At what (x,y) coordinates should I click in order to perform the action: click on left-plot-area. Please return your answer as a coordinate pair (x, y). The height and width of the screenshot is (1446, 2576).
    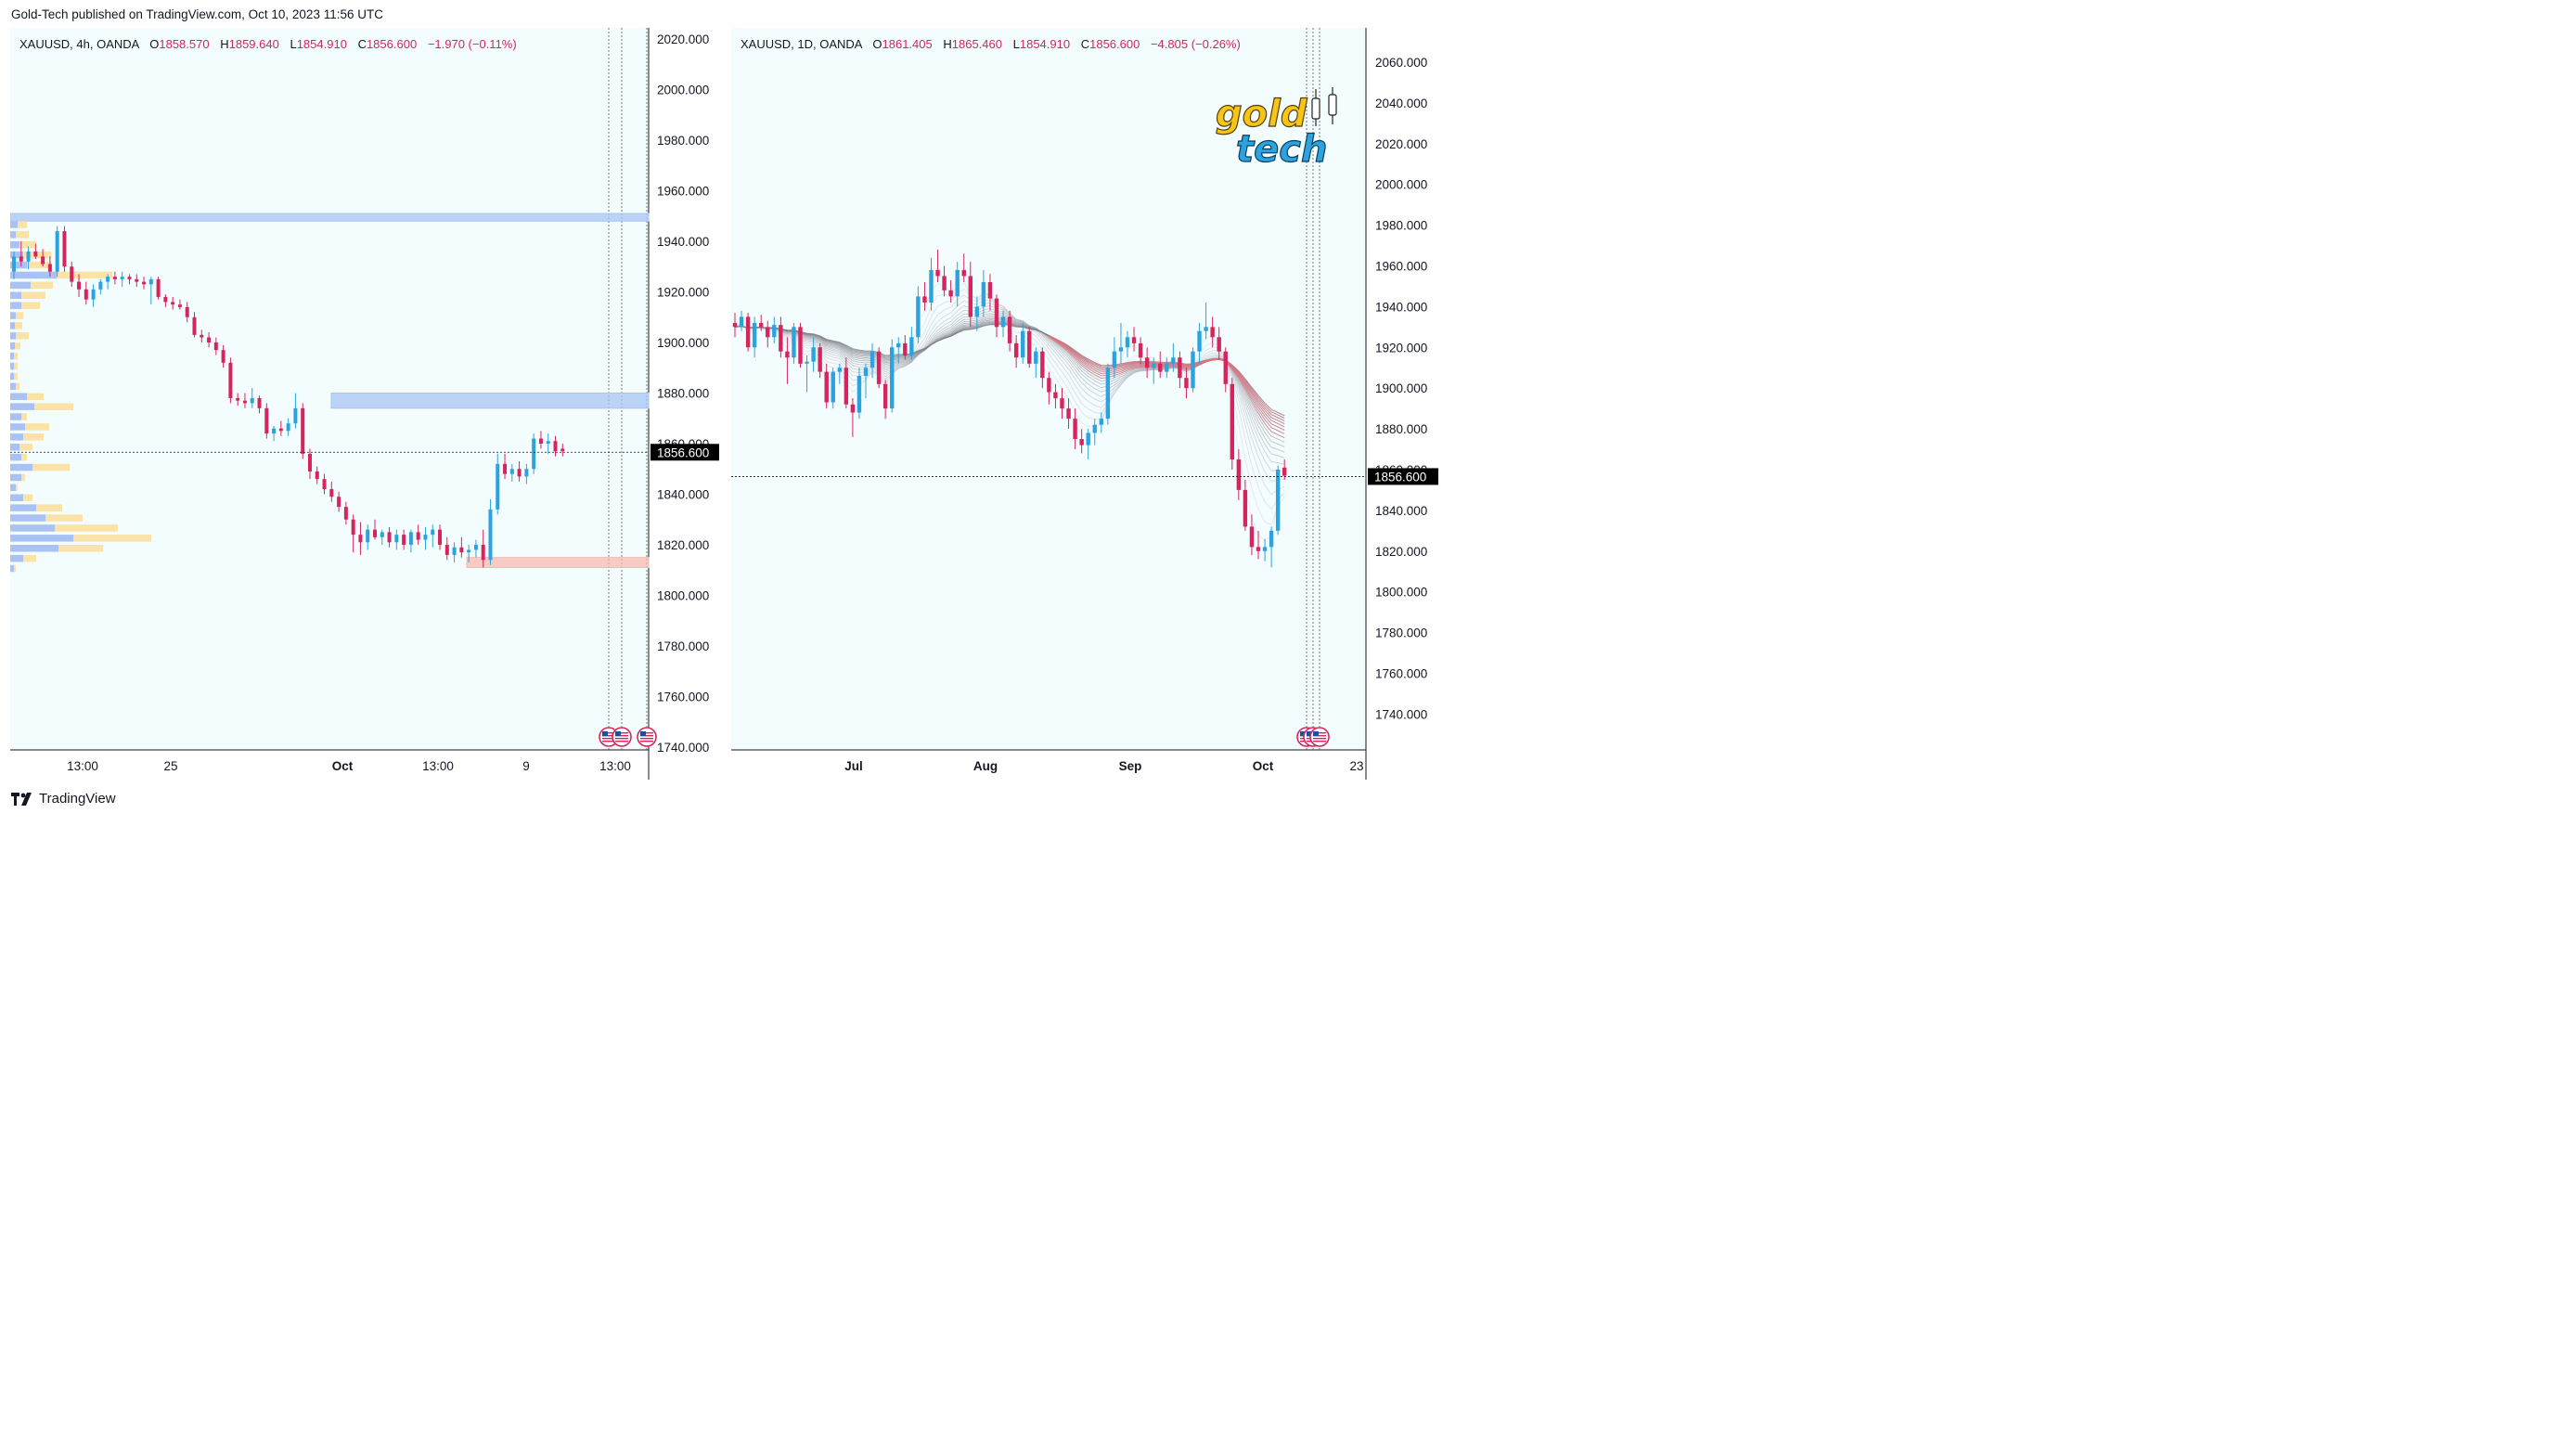
    Looking at the image, I should click on (329, 389).